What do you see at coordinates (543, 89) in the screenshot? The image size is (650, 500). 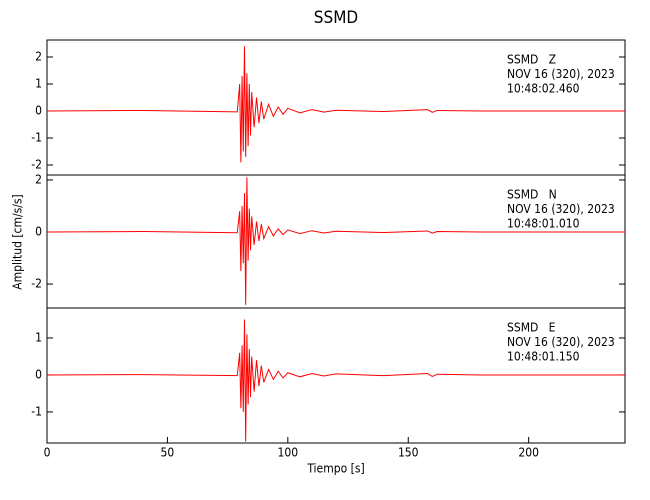 I see `annotation: 10:48:02.460` at bounding box center [543, 89].